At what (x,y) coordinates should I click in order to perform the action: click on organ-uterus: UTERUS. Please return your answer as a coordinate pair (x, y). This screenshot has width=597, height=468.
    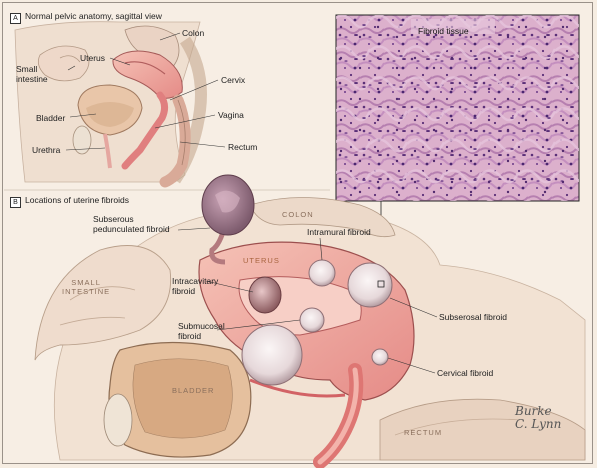
    Looking at the image, I should click on (261, 260).